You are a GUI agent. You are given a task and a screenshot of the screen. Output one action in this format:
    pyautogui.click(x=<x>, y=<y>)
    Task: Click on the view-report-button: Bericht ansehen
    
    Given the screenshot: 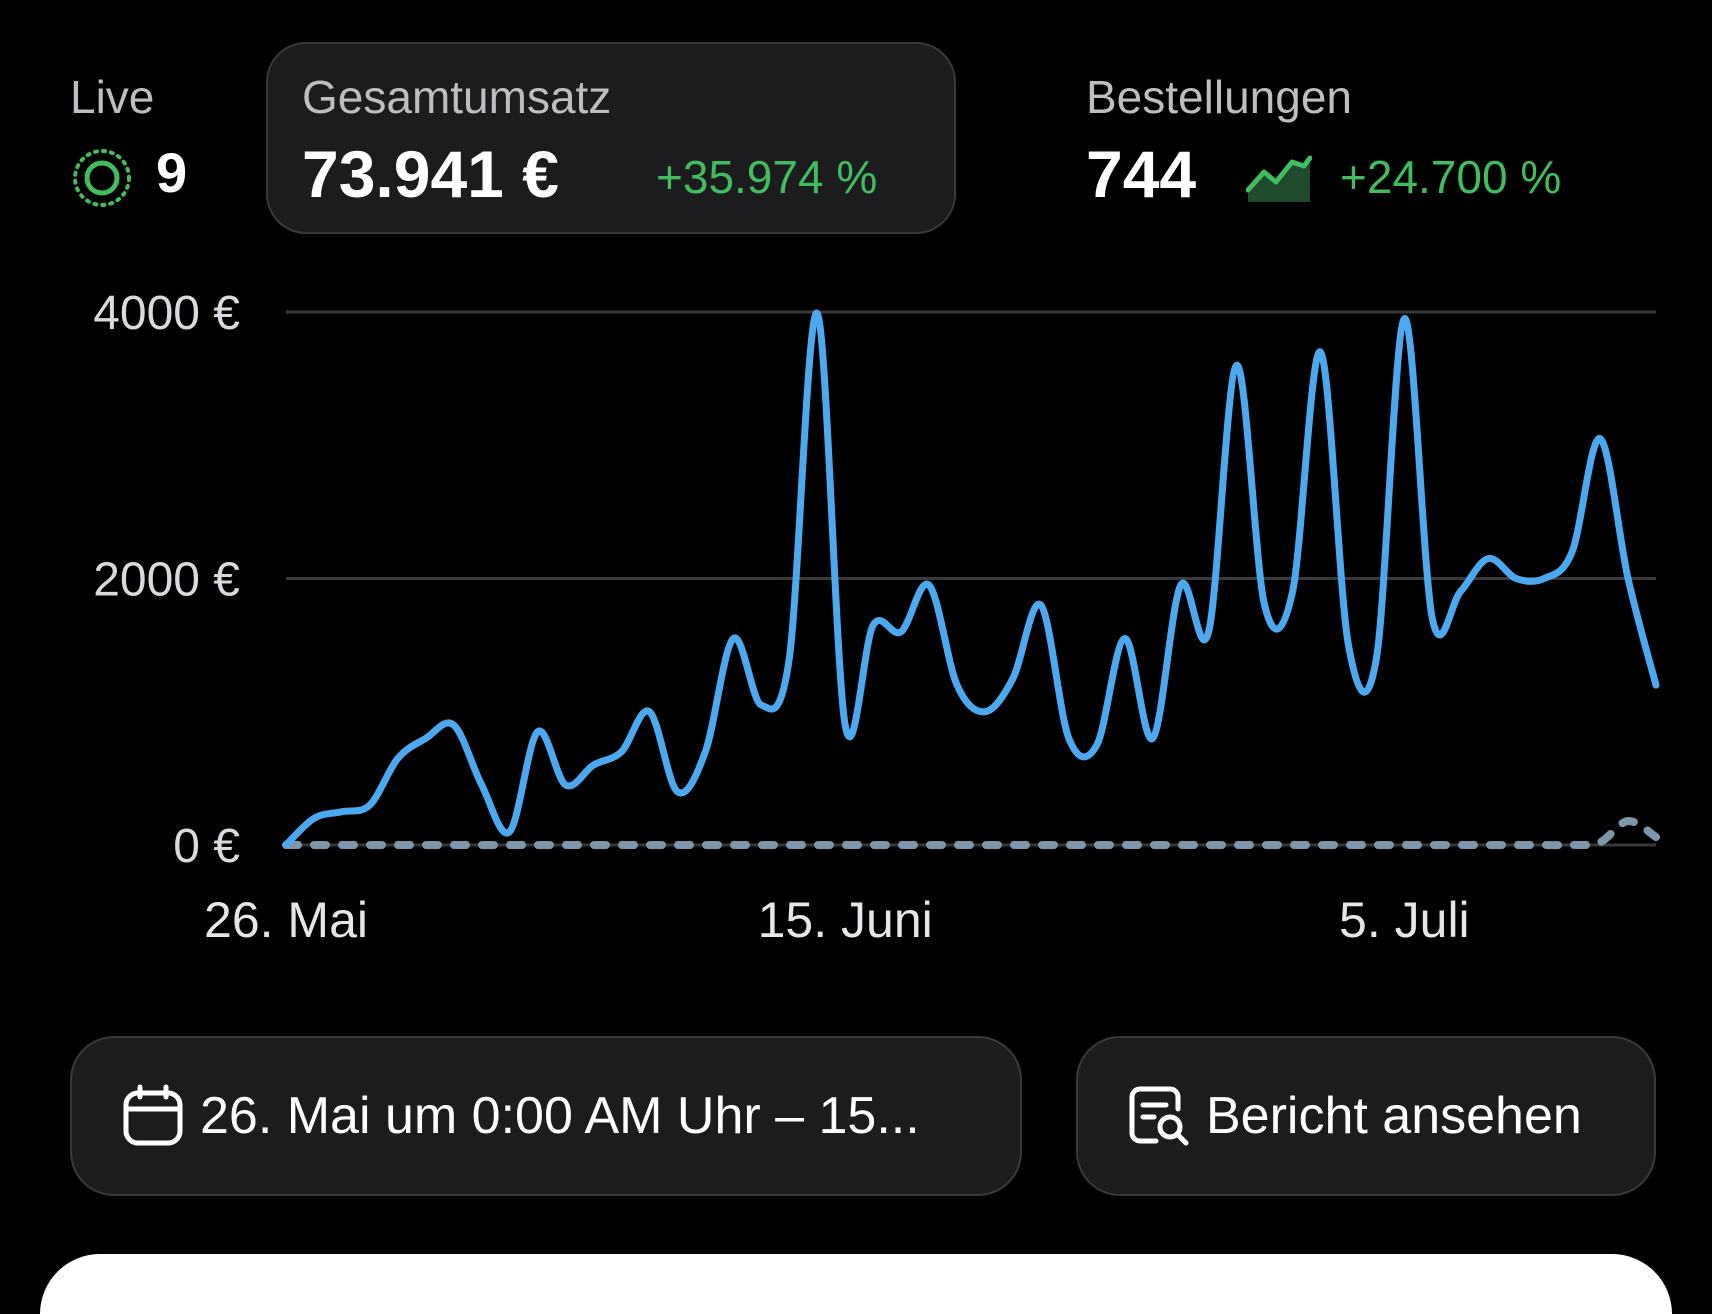 What is the action you would take?
    pyautogui.click(x=1366, y=1116)
    